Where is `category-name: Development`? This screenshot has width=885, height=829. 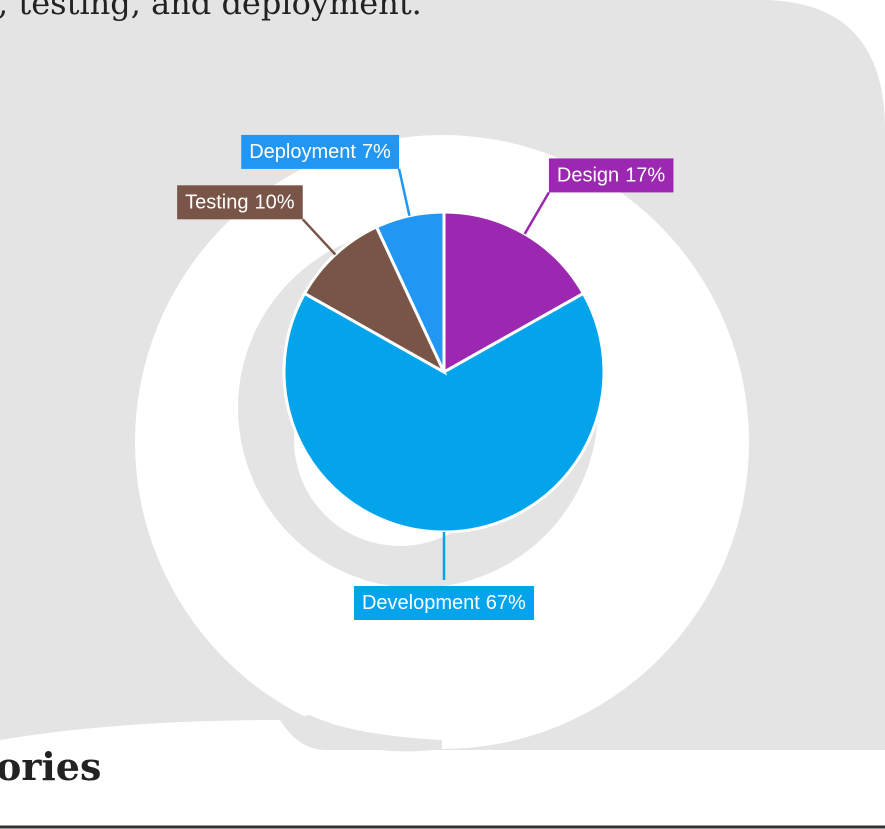 category-name: Development is located at coordinates (421, 603).